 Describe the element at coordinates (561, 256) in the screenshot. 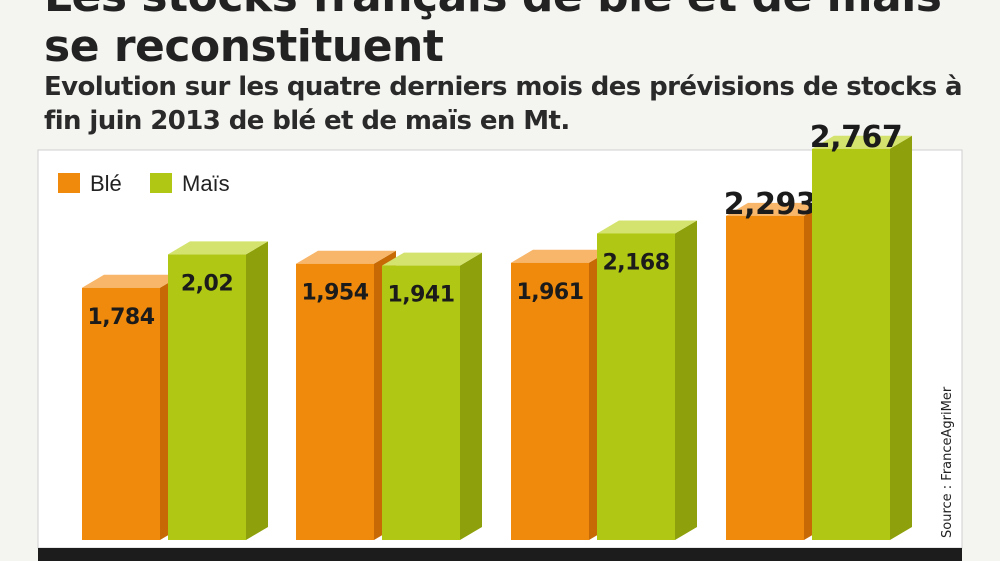

I see `bar-ble-3-top` at that location.